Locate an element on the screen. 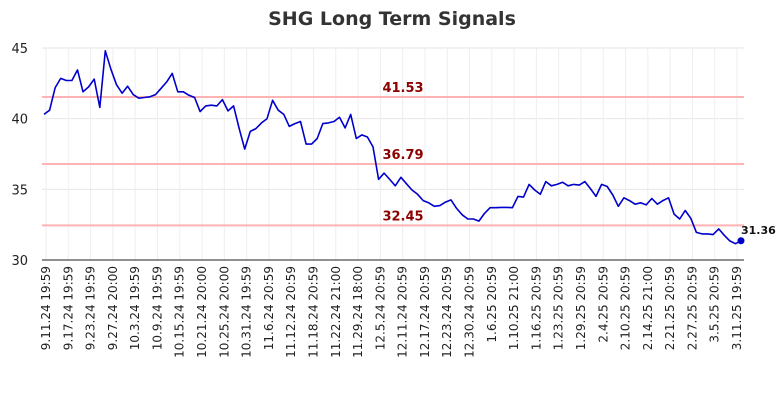  x-tick-label: 10.15.24 19:59 is located at coordinates (180, 312).